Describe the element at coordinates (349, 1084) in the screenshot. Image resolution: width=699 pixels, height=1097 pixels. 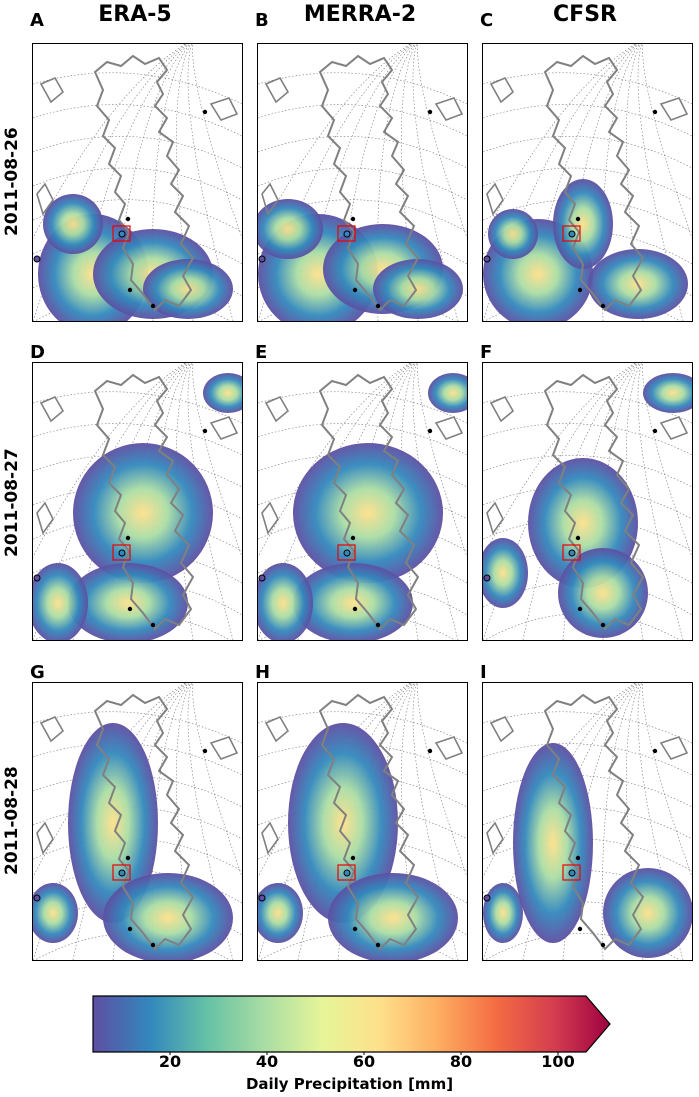
I see `colorbar-label: Daily Precipitation [mm]` at that location.